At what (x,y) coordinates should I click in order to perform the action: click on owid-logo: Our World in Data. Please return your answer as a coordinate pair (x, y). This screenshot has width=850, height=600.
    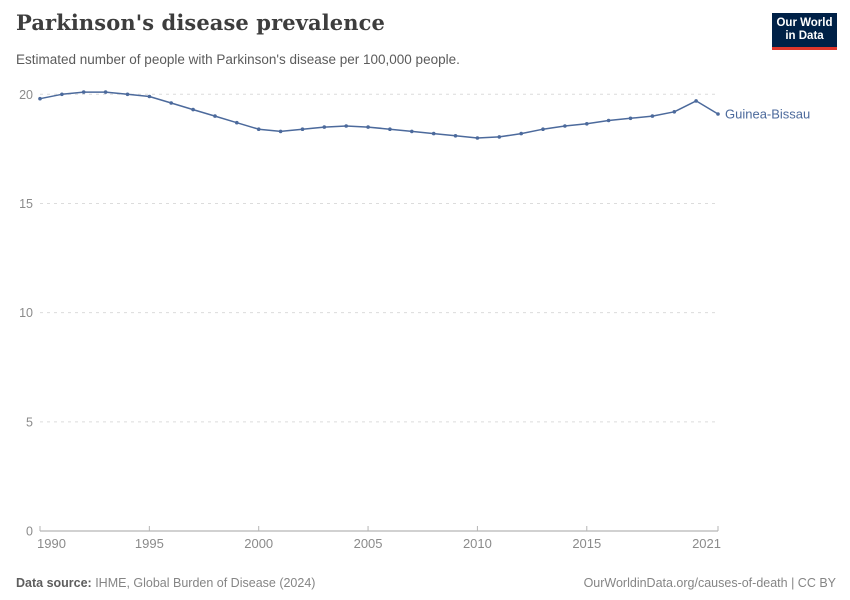
    Looking at the image, I should click on (804, 31).